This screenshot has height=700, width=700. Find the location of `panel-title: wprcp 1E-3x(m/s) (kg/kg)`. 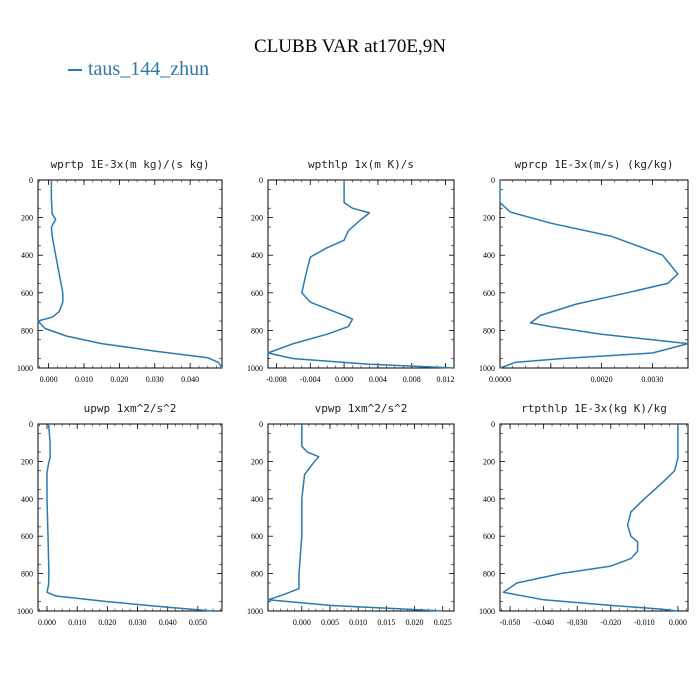

panel-title: wprcp 1E-3x(m/s) (kg/kg) is located at coordinates (594, 164).